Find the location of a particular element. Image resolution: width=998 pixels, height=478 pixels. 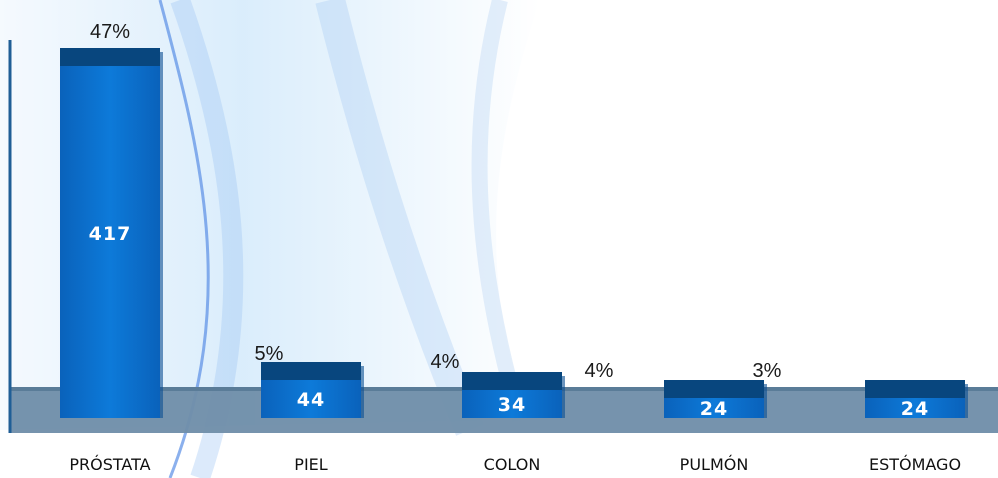

percent-label: 47% is located at coordinates (110, 32).